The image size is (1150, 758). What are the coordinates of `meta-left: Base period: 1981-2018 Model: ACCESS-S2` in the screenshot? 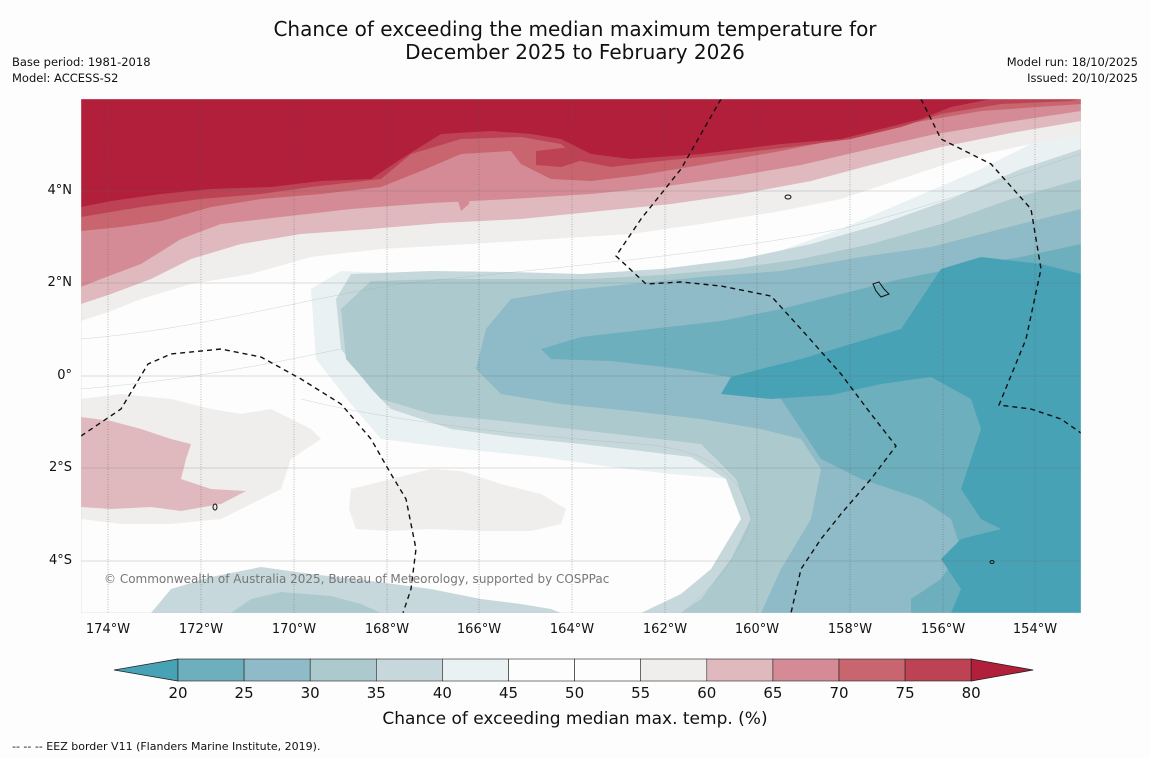 It's located at (81, 70).